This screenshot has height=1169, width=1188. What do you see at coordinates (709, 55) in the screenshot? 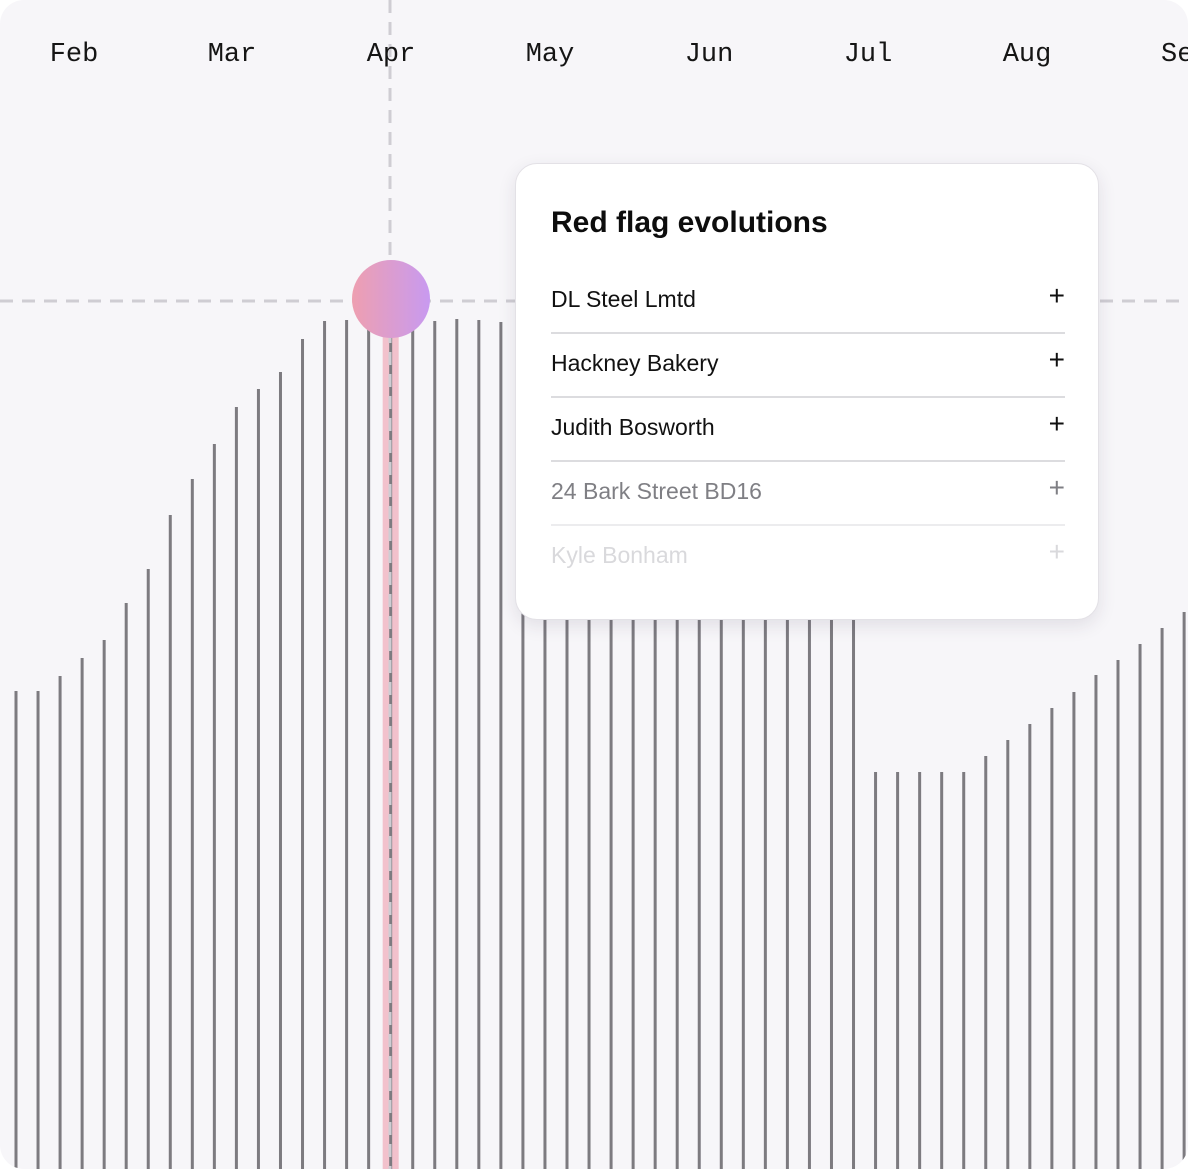
I see `month-label: Jun` at bounding box center [709, 55].